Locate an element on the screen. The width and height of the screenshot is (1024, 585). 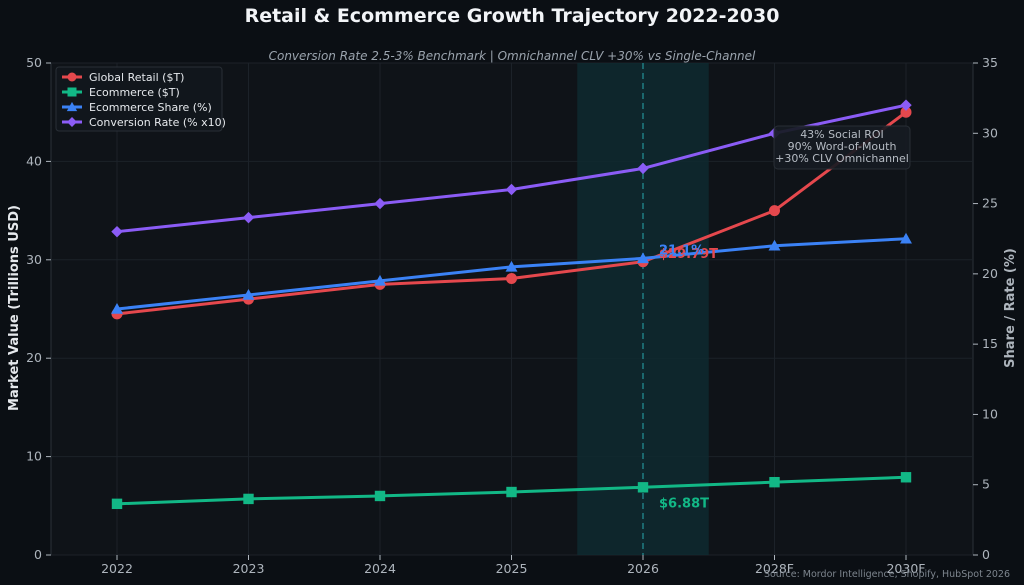
legend-entry: Global Retail ($T) is located at coordinates (123, 77).